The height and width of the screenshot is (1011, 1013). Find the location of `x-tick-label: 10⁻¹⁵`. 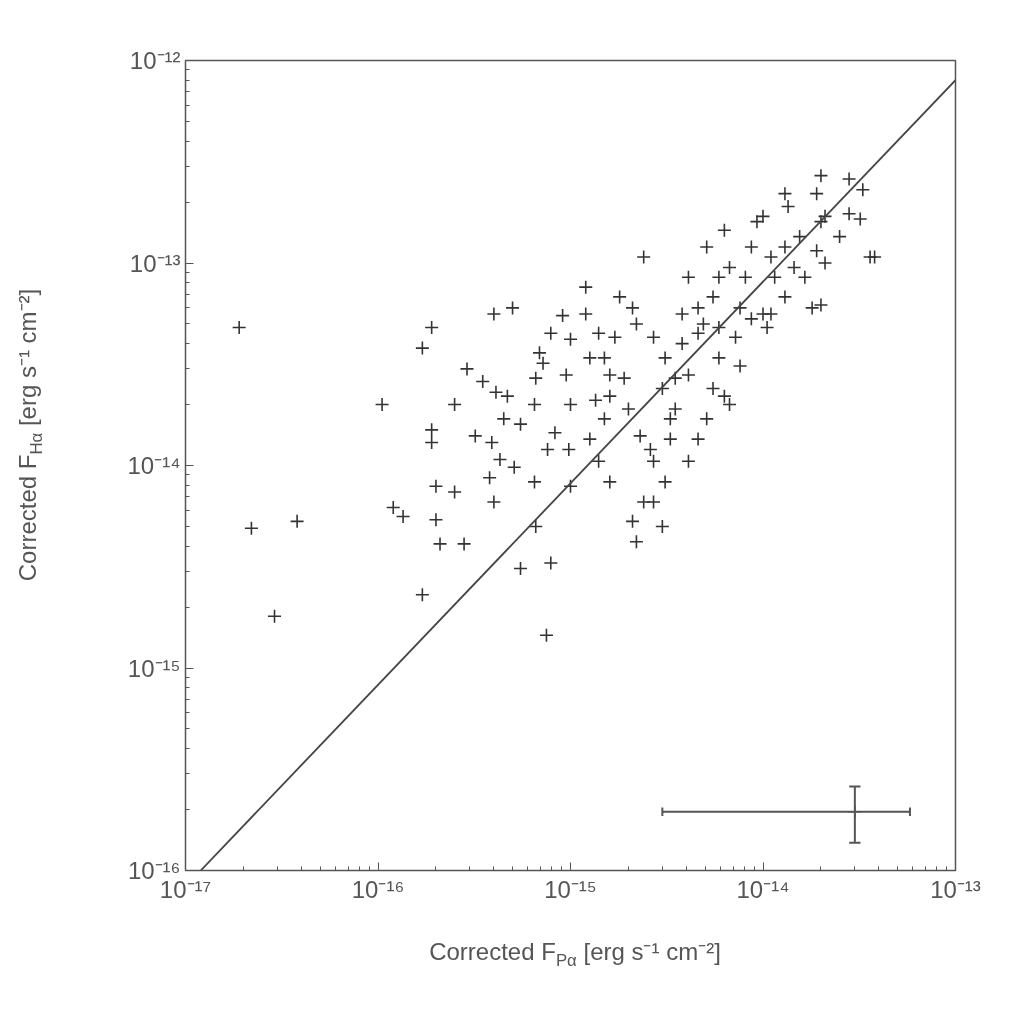

x-tick-label: 10⁻¹⁵ is located at coordinates (570, 889).